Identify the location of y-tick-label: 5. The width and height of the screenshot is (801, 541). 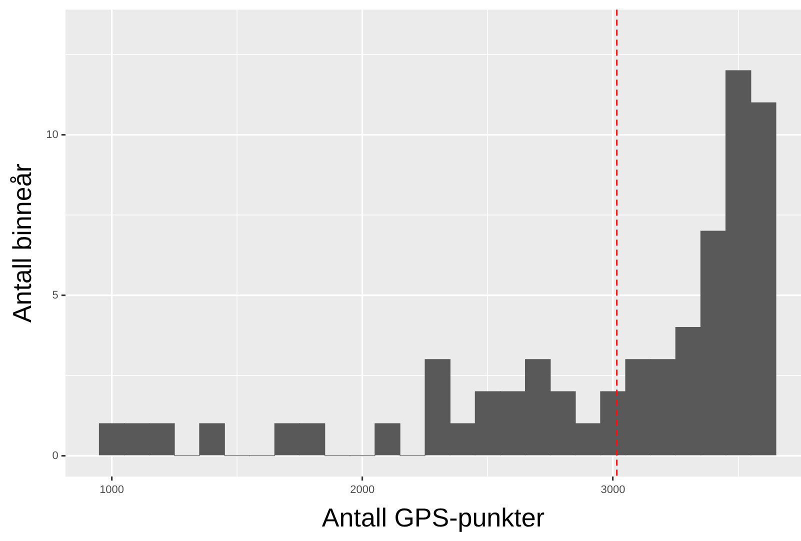
(55, 295).